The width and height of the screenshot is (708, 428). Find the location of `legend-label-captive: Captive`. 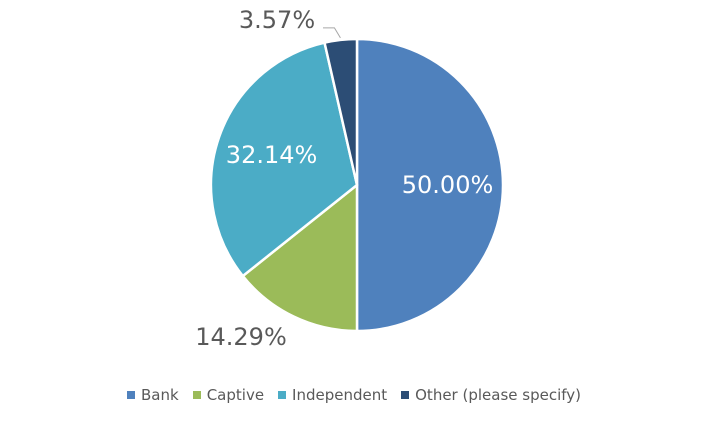

legend-label-captive: Captive is located at coordinates (235, 395).